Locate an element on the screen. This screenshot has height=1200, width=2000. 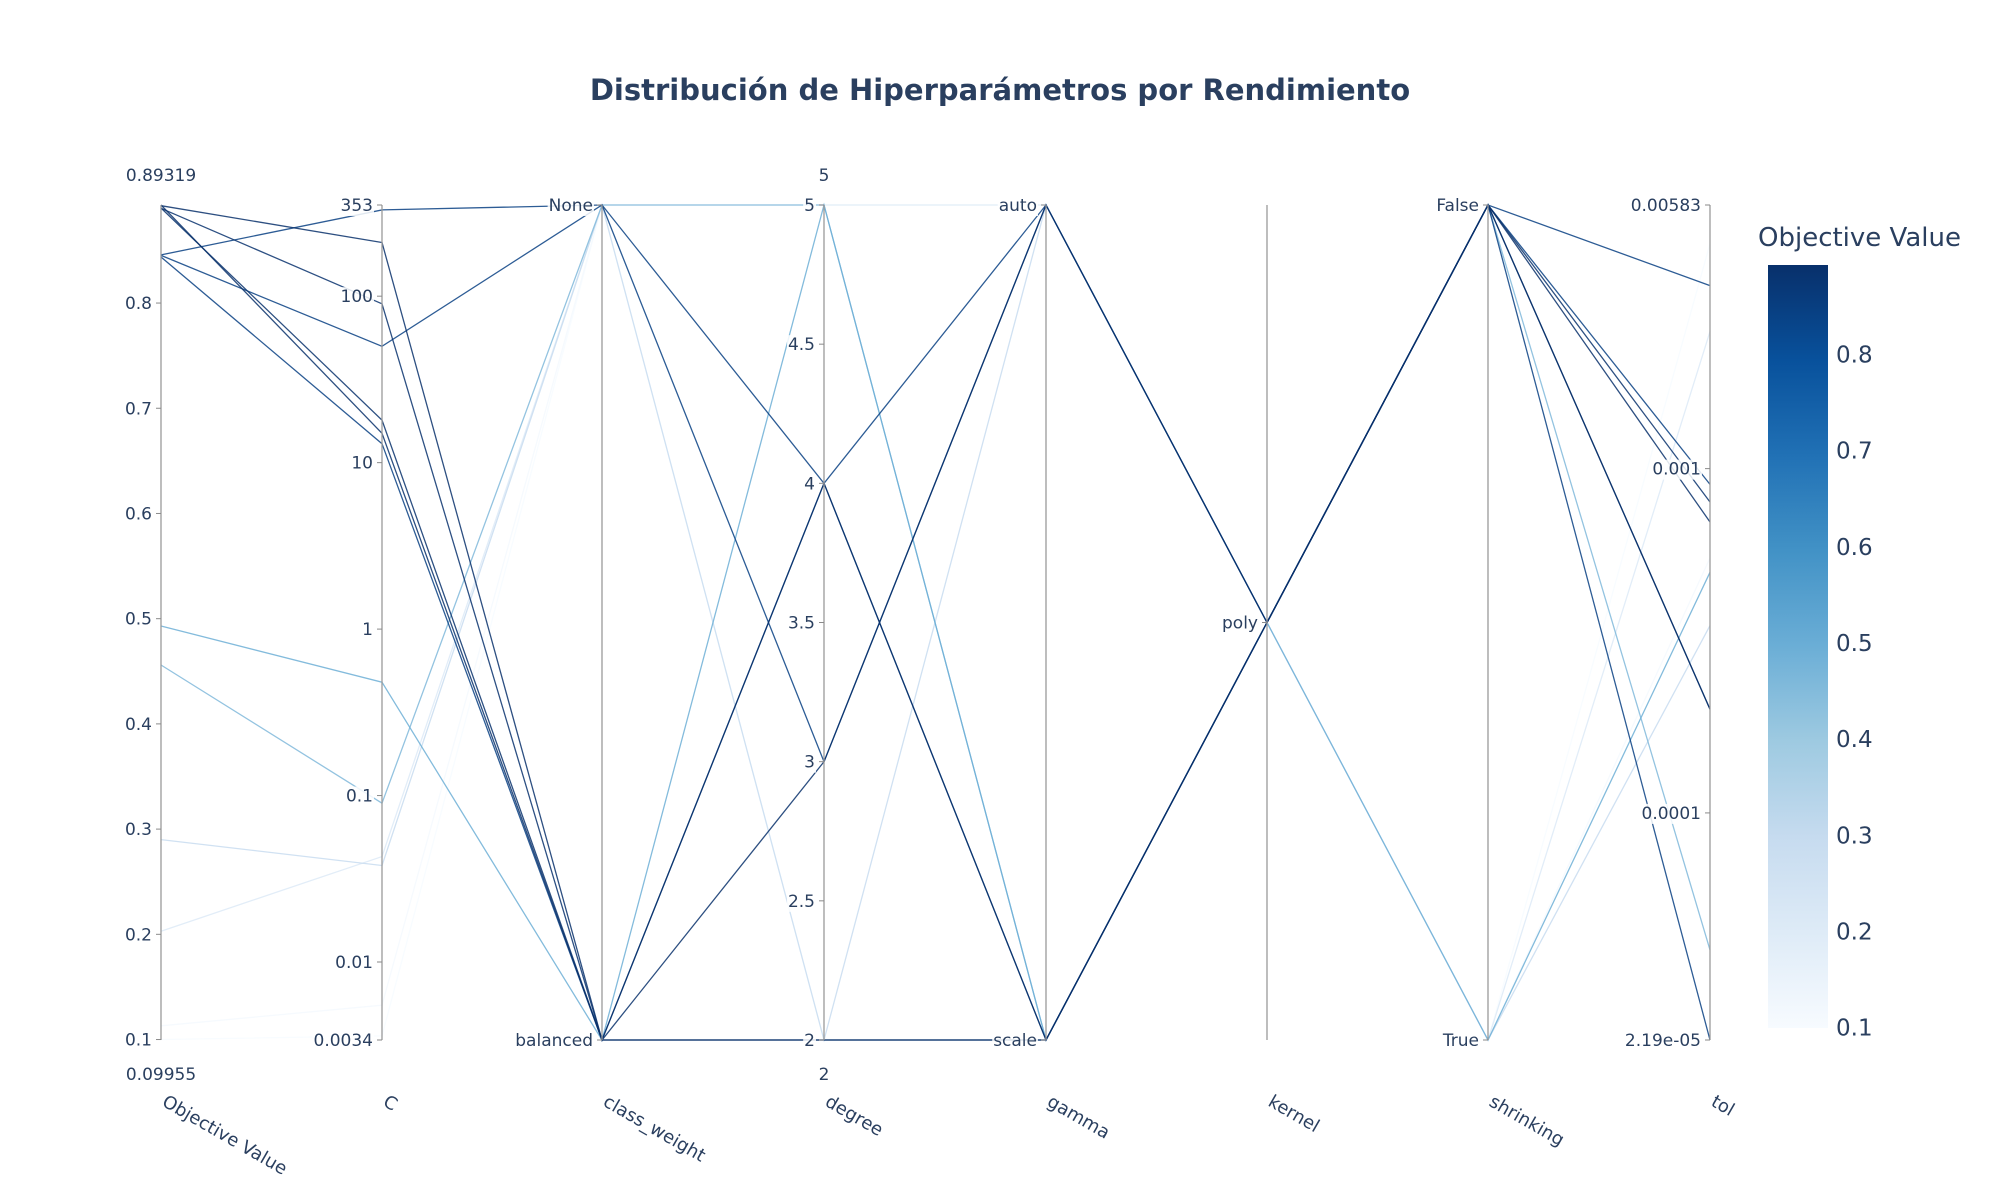
colorbar-title: Objective Value is located at coordinates (1859, 238).